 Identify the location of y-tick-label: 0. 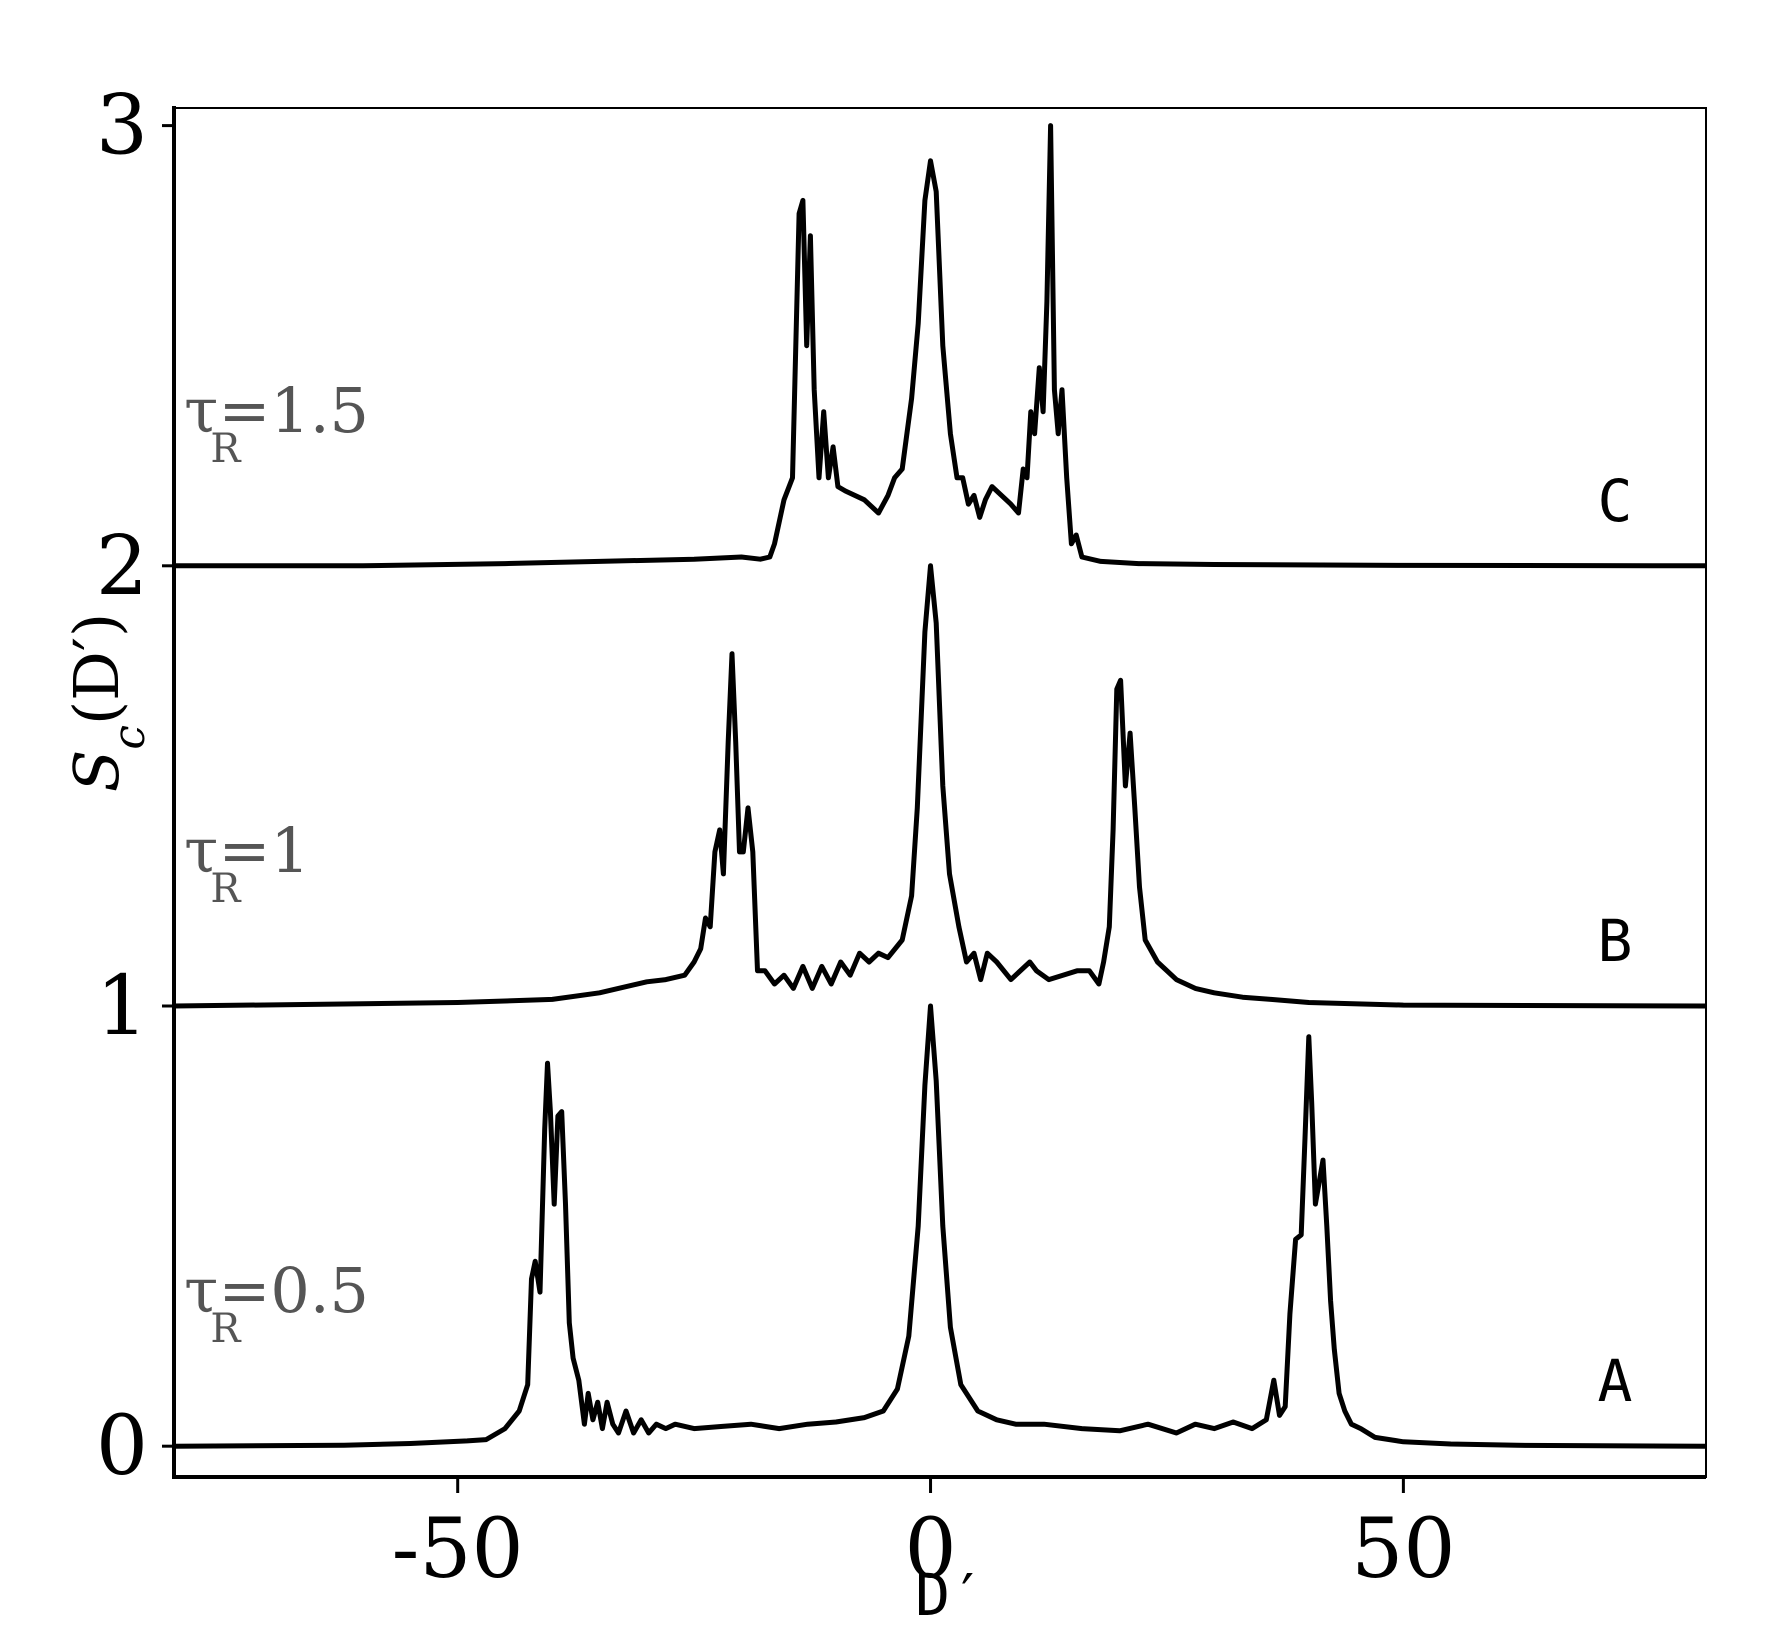
(122, 1446).